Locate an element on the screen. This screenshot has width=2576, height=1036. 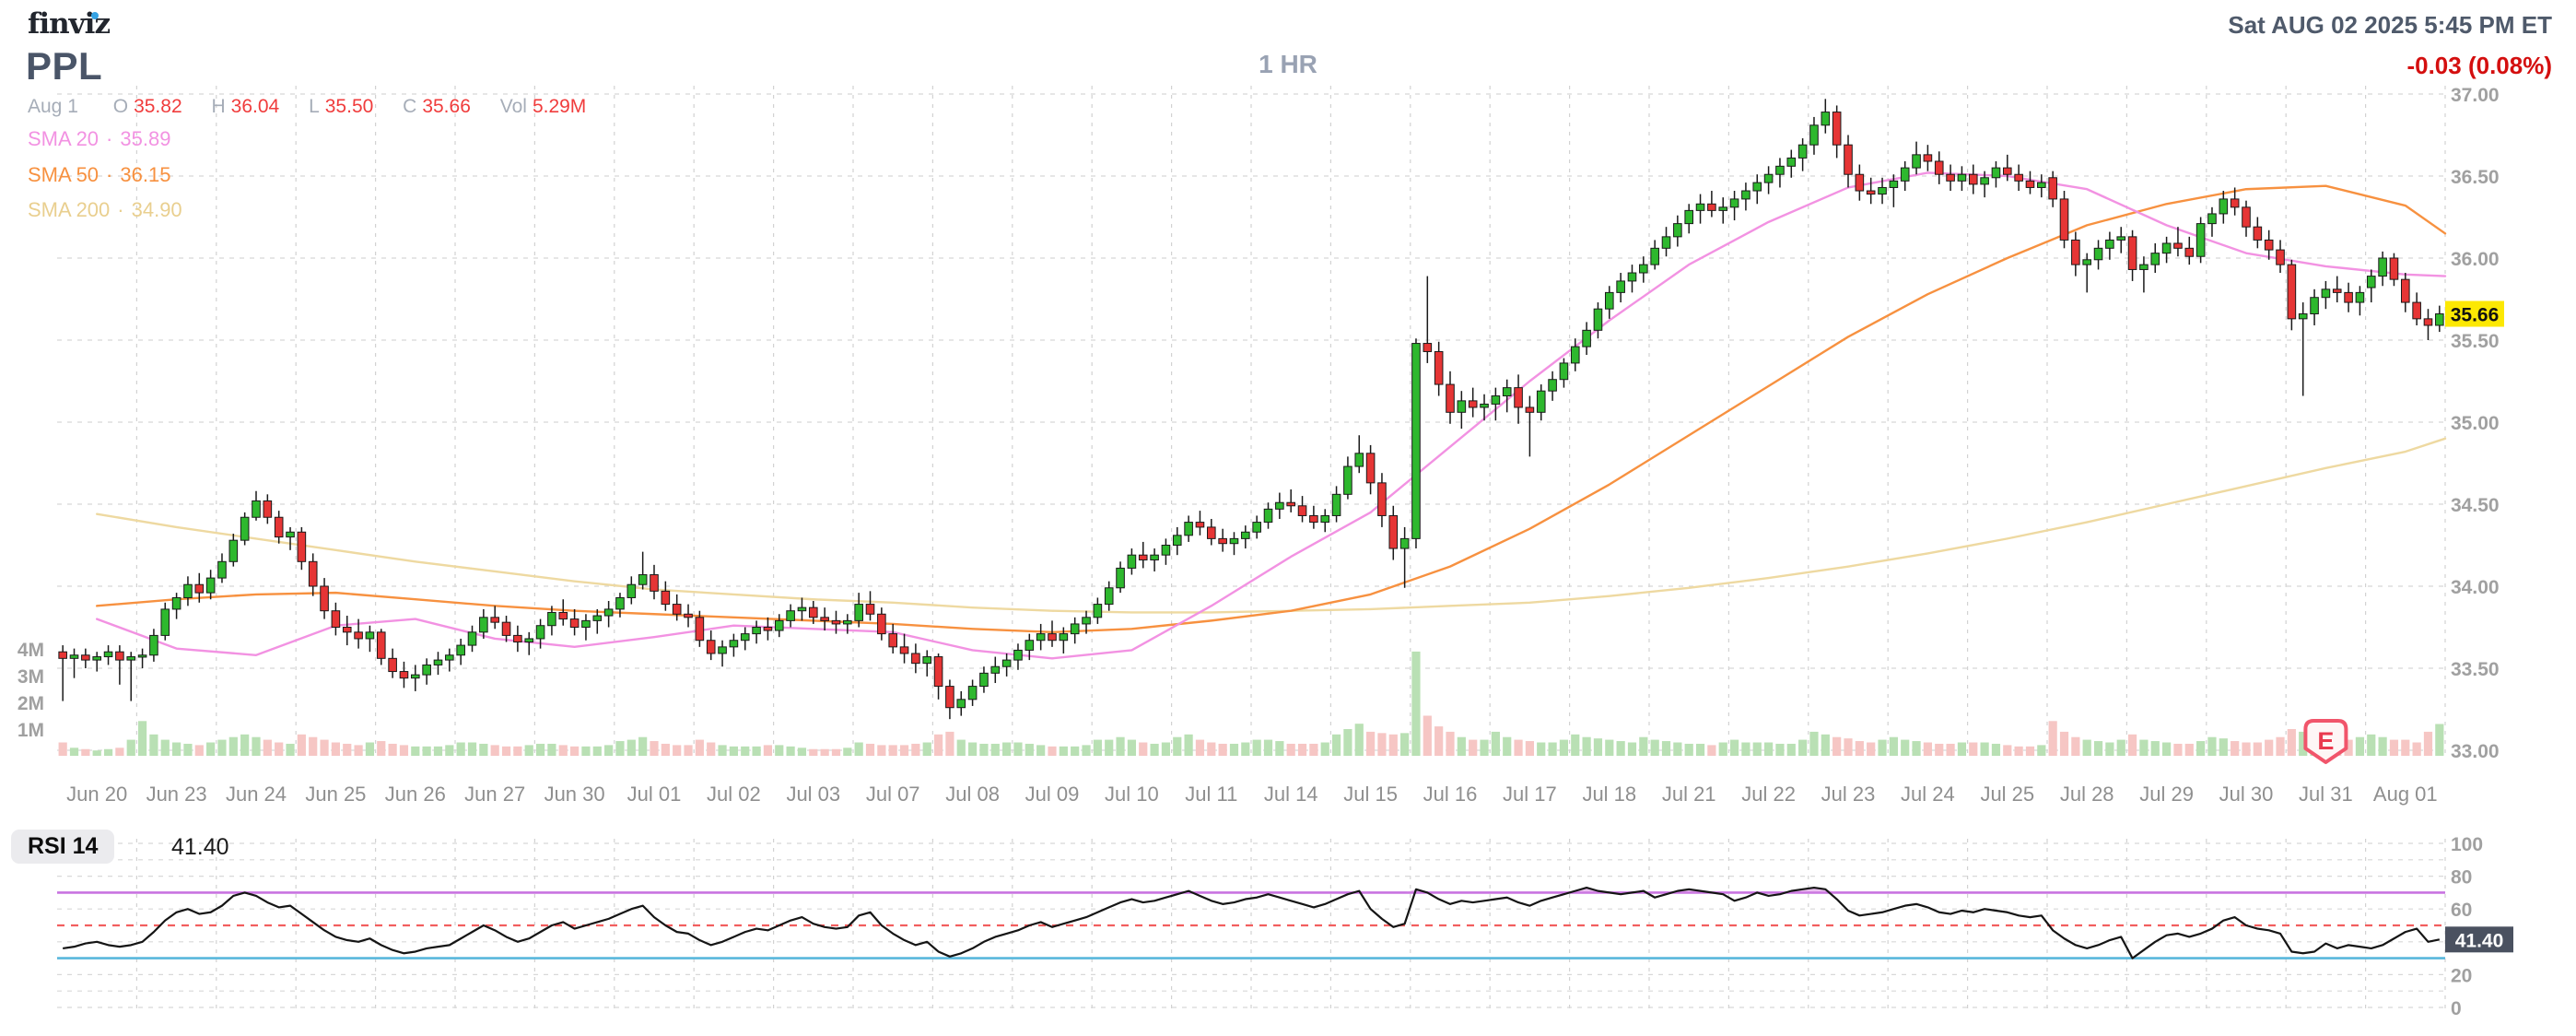
low-value: 35.50 is located at coordinates (349, 107).